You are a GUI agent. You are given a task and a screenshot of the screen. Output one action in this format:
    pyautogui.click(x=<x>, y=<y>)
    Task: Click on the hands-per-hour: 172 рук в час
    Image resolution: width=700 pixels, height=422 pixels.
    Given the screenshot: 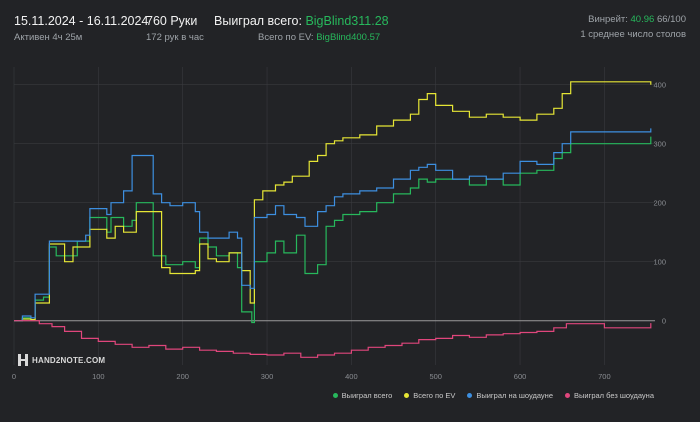 What is the action you would take?
    pyautogui.click(x=175, y=37)
    